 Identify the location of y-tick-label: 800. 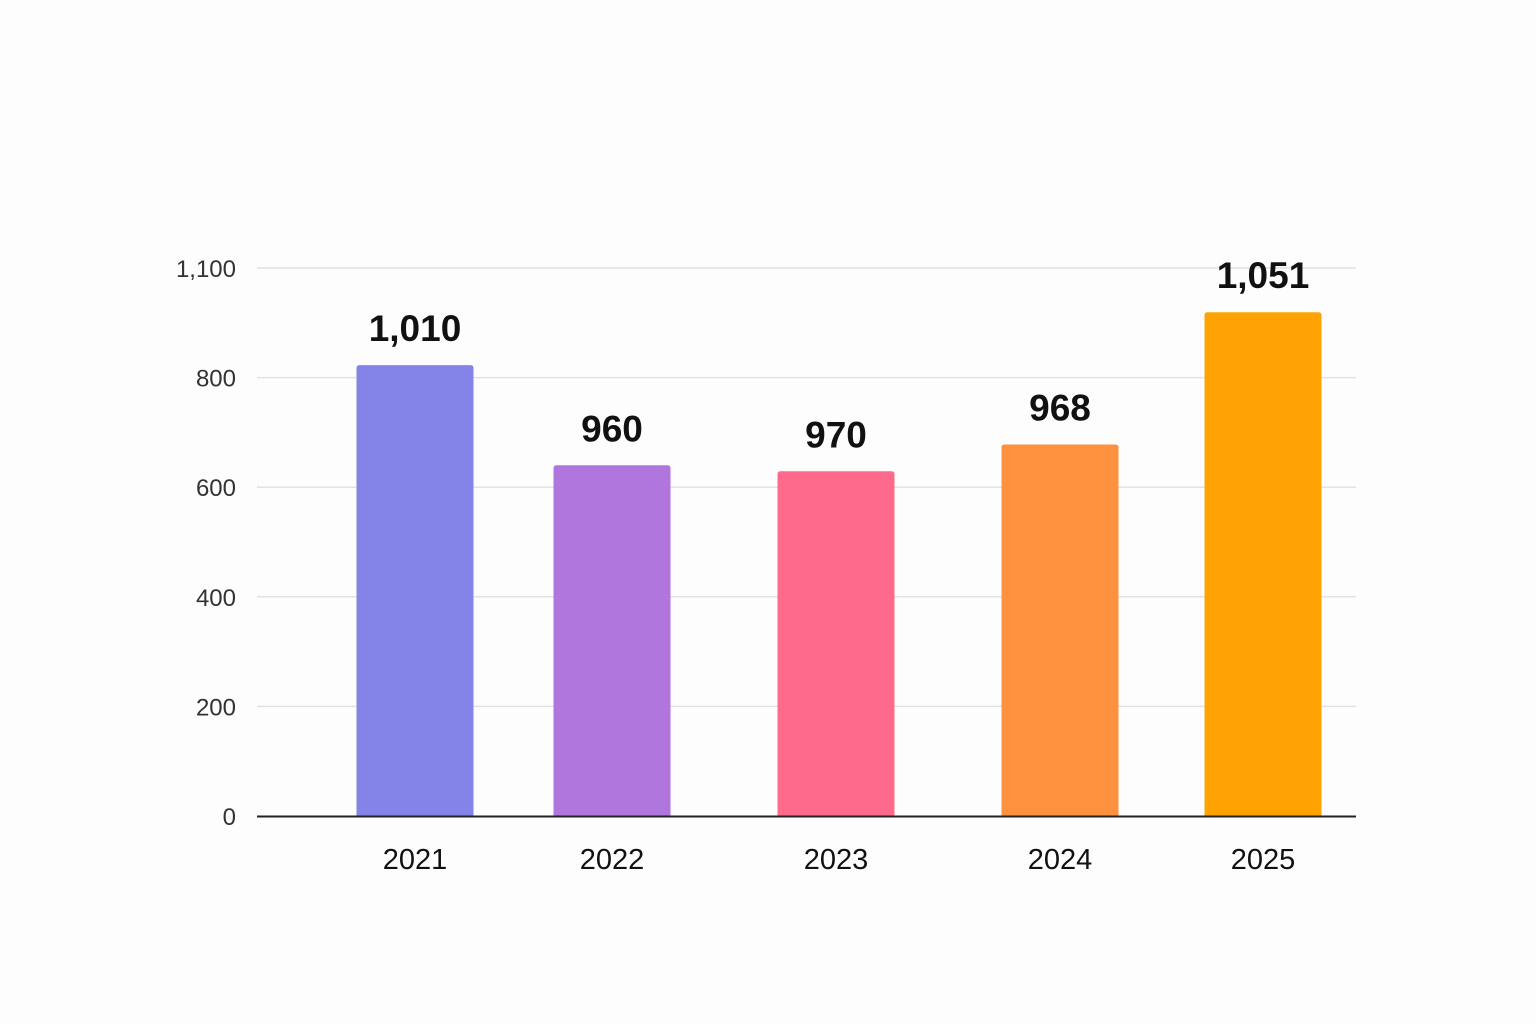
(216, 379).